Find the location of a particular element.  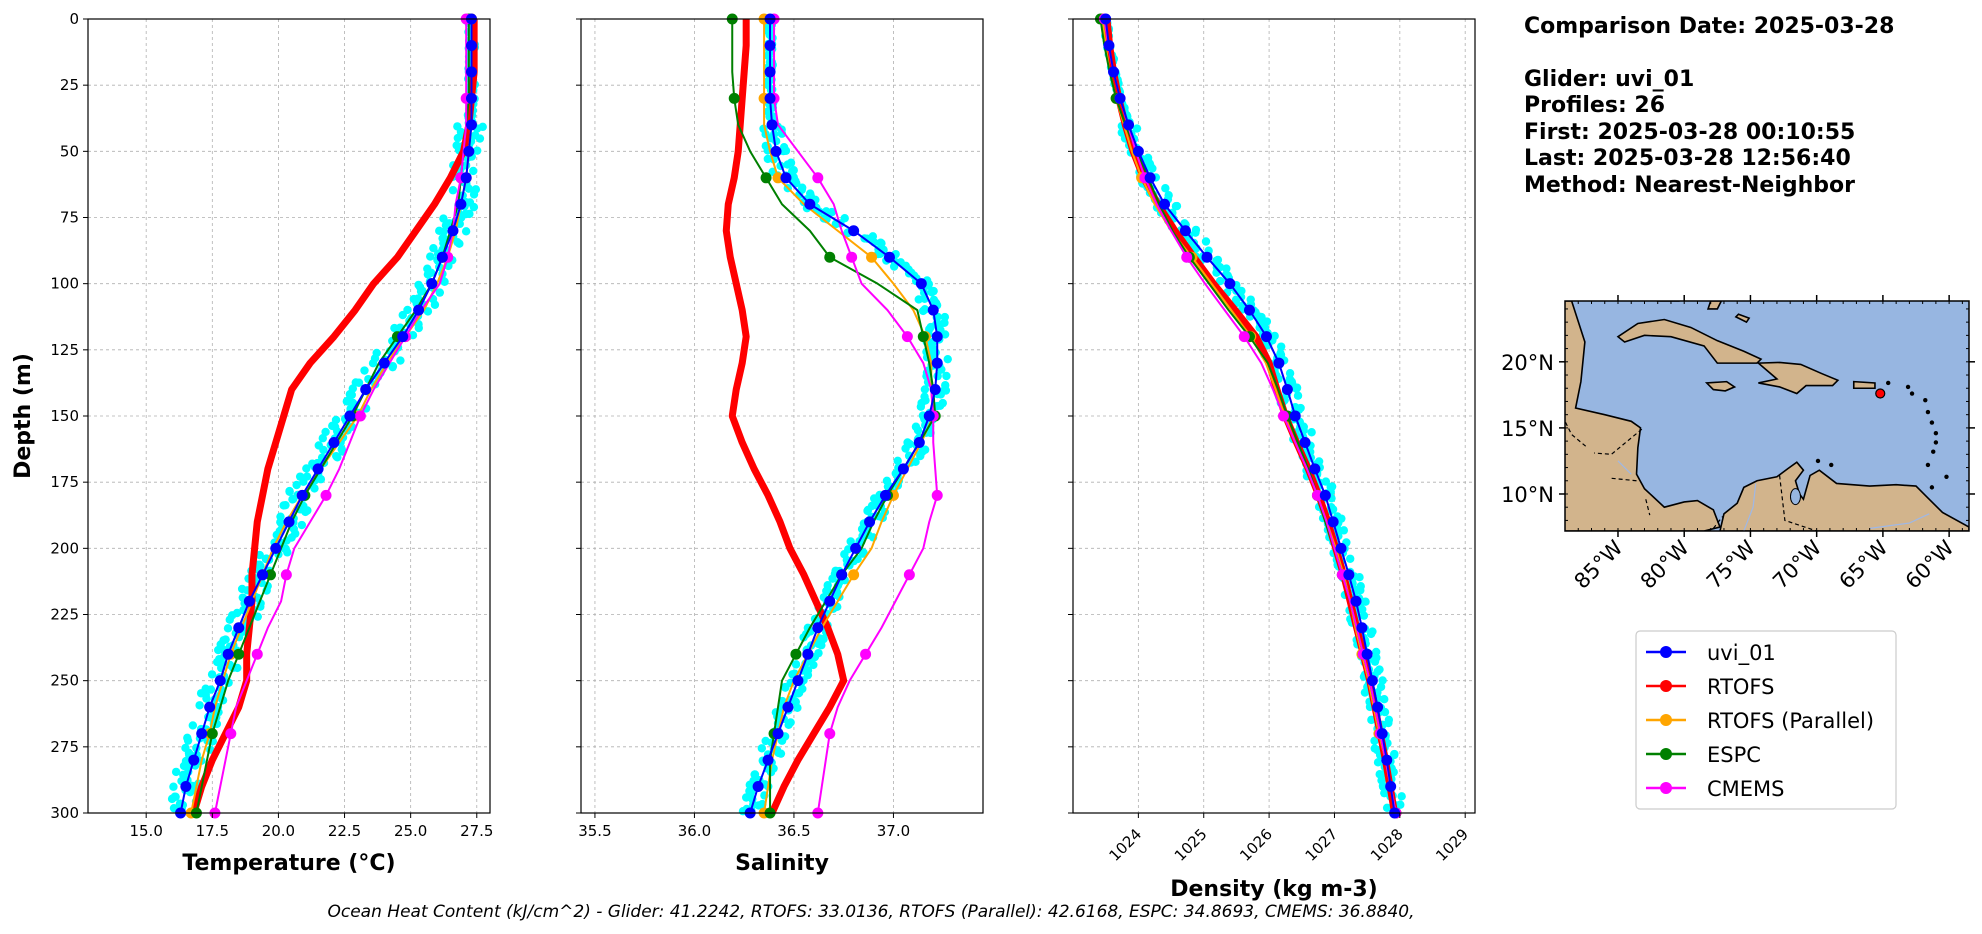

x-tick-label: 22.5 is located at coordinates (344, 831).